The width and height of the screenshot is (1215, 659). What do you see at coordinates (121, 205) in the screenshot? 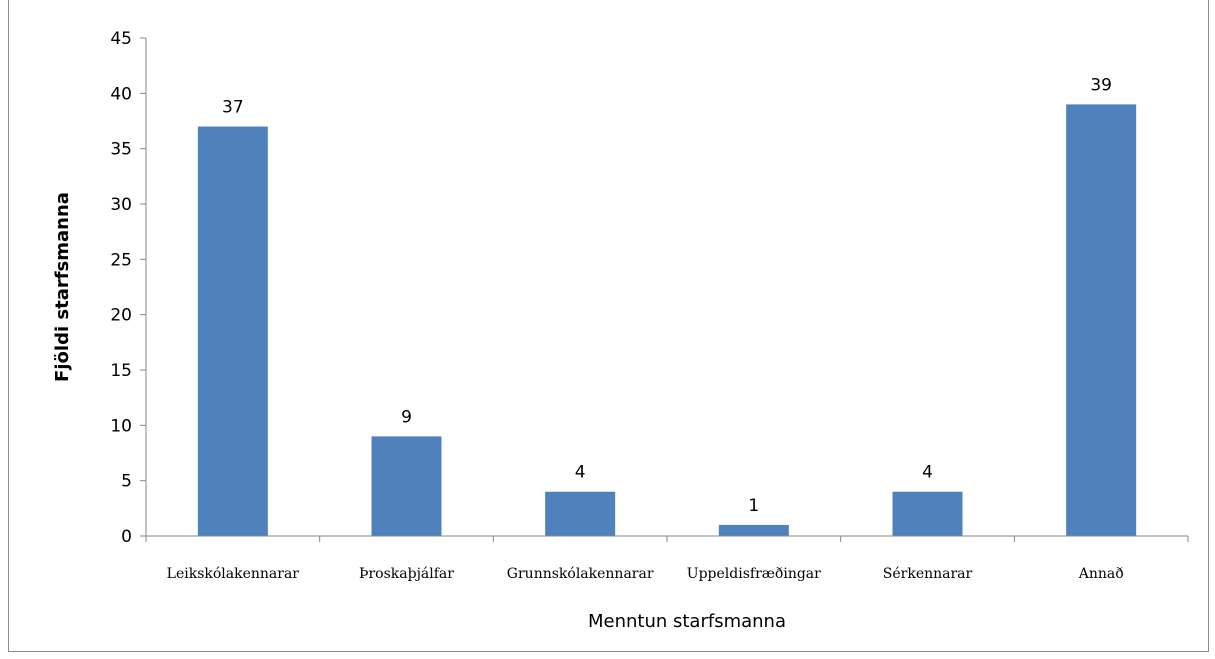
I see `y-tick-label: 30` at bounding box center [121, 205].